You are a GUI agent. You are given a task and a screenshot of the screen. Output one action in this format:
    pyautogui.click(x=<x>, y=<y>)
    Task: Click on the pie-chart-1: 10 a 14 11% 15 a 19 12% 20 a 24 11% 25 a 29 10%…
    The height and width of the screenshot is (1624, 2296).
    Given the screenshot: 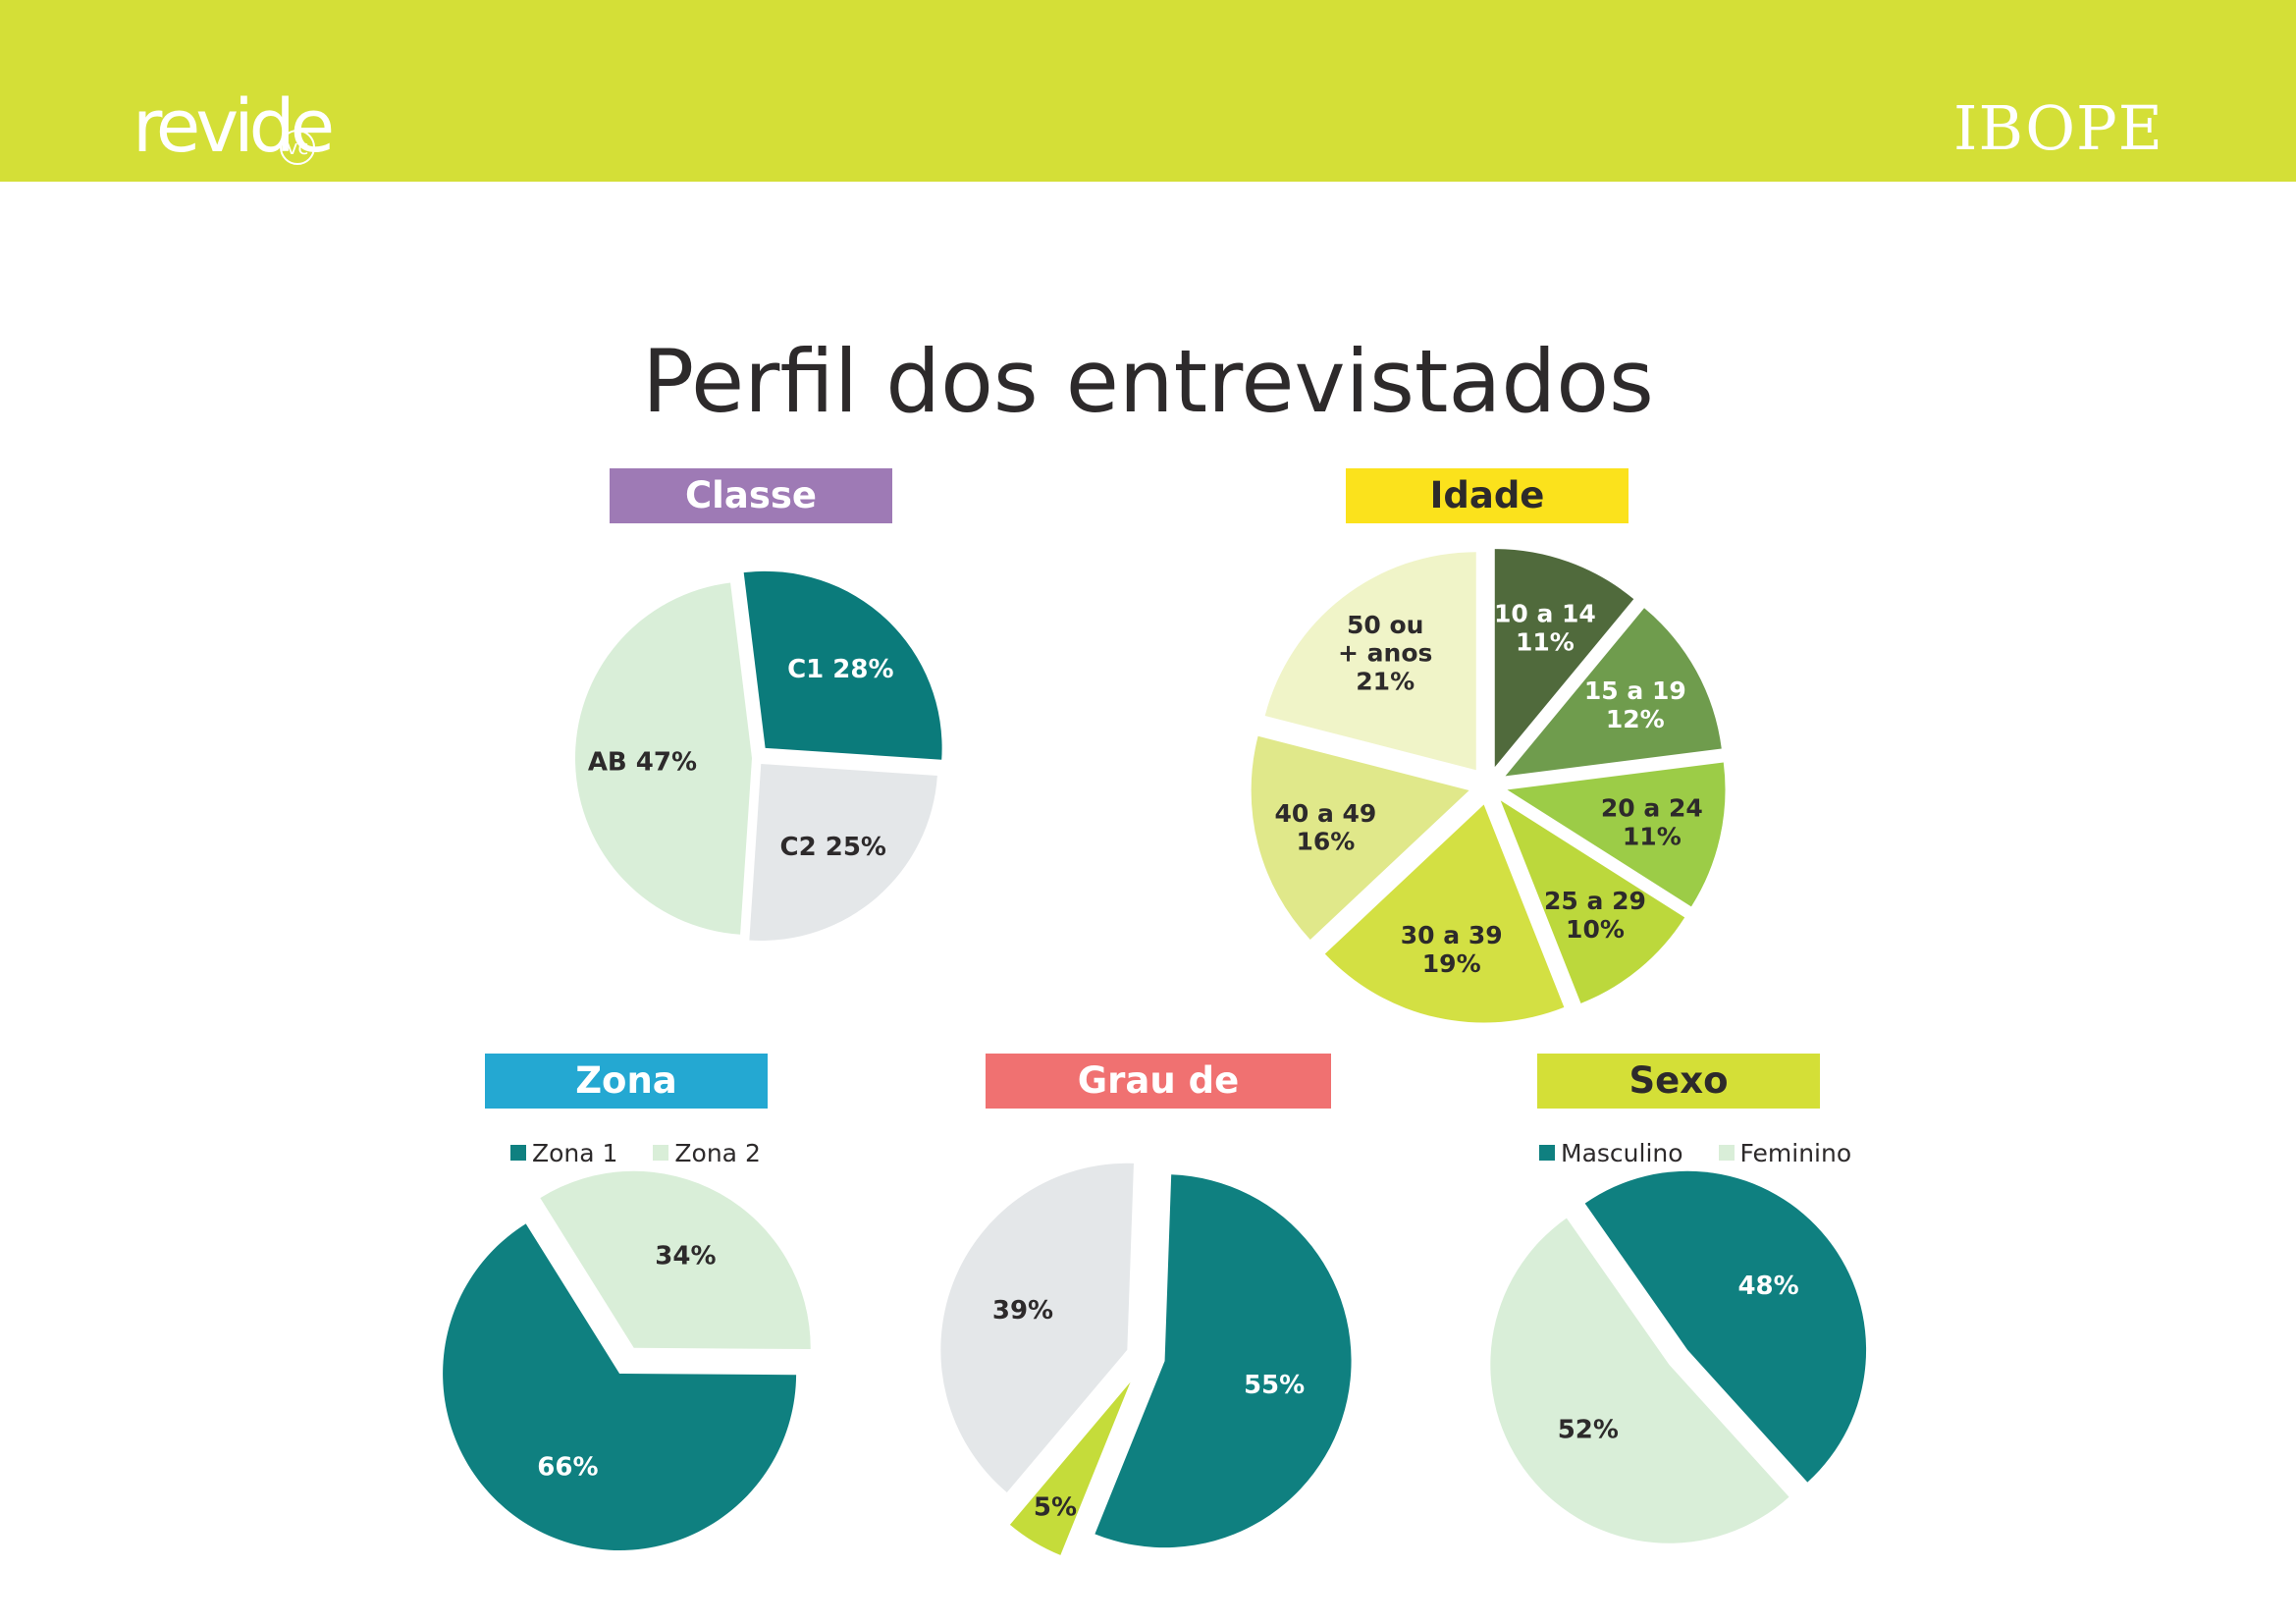 What is the action you would take?
    pyautogui.click(x=1488, y=786)
    